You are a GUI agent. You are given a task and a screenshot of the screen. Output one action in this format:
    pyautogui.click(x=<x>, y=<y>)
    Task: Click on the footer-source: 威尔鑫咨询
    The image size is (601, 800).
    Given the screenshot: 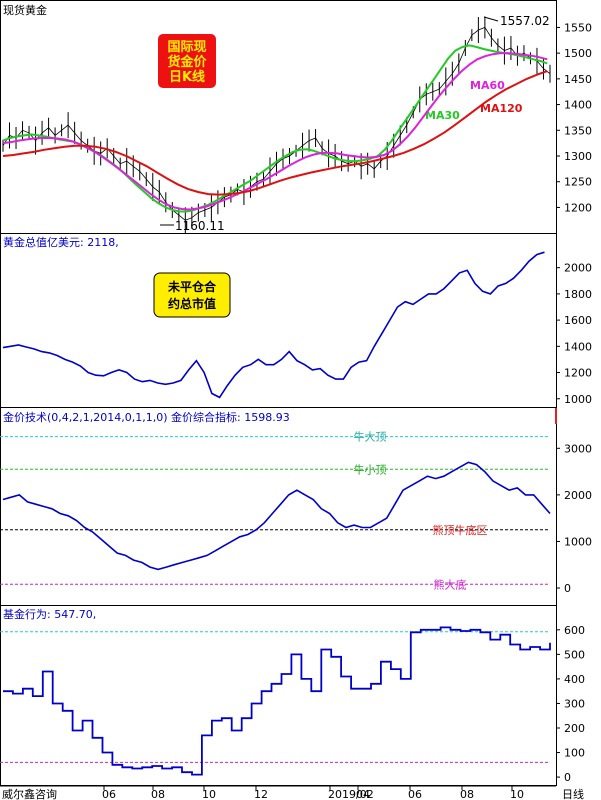 What is the action you would take?
    pyautogui.click(x=29, y=793)
    